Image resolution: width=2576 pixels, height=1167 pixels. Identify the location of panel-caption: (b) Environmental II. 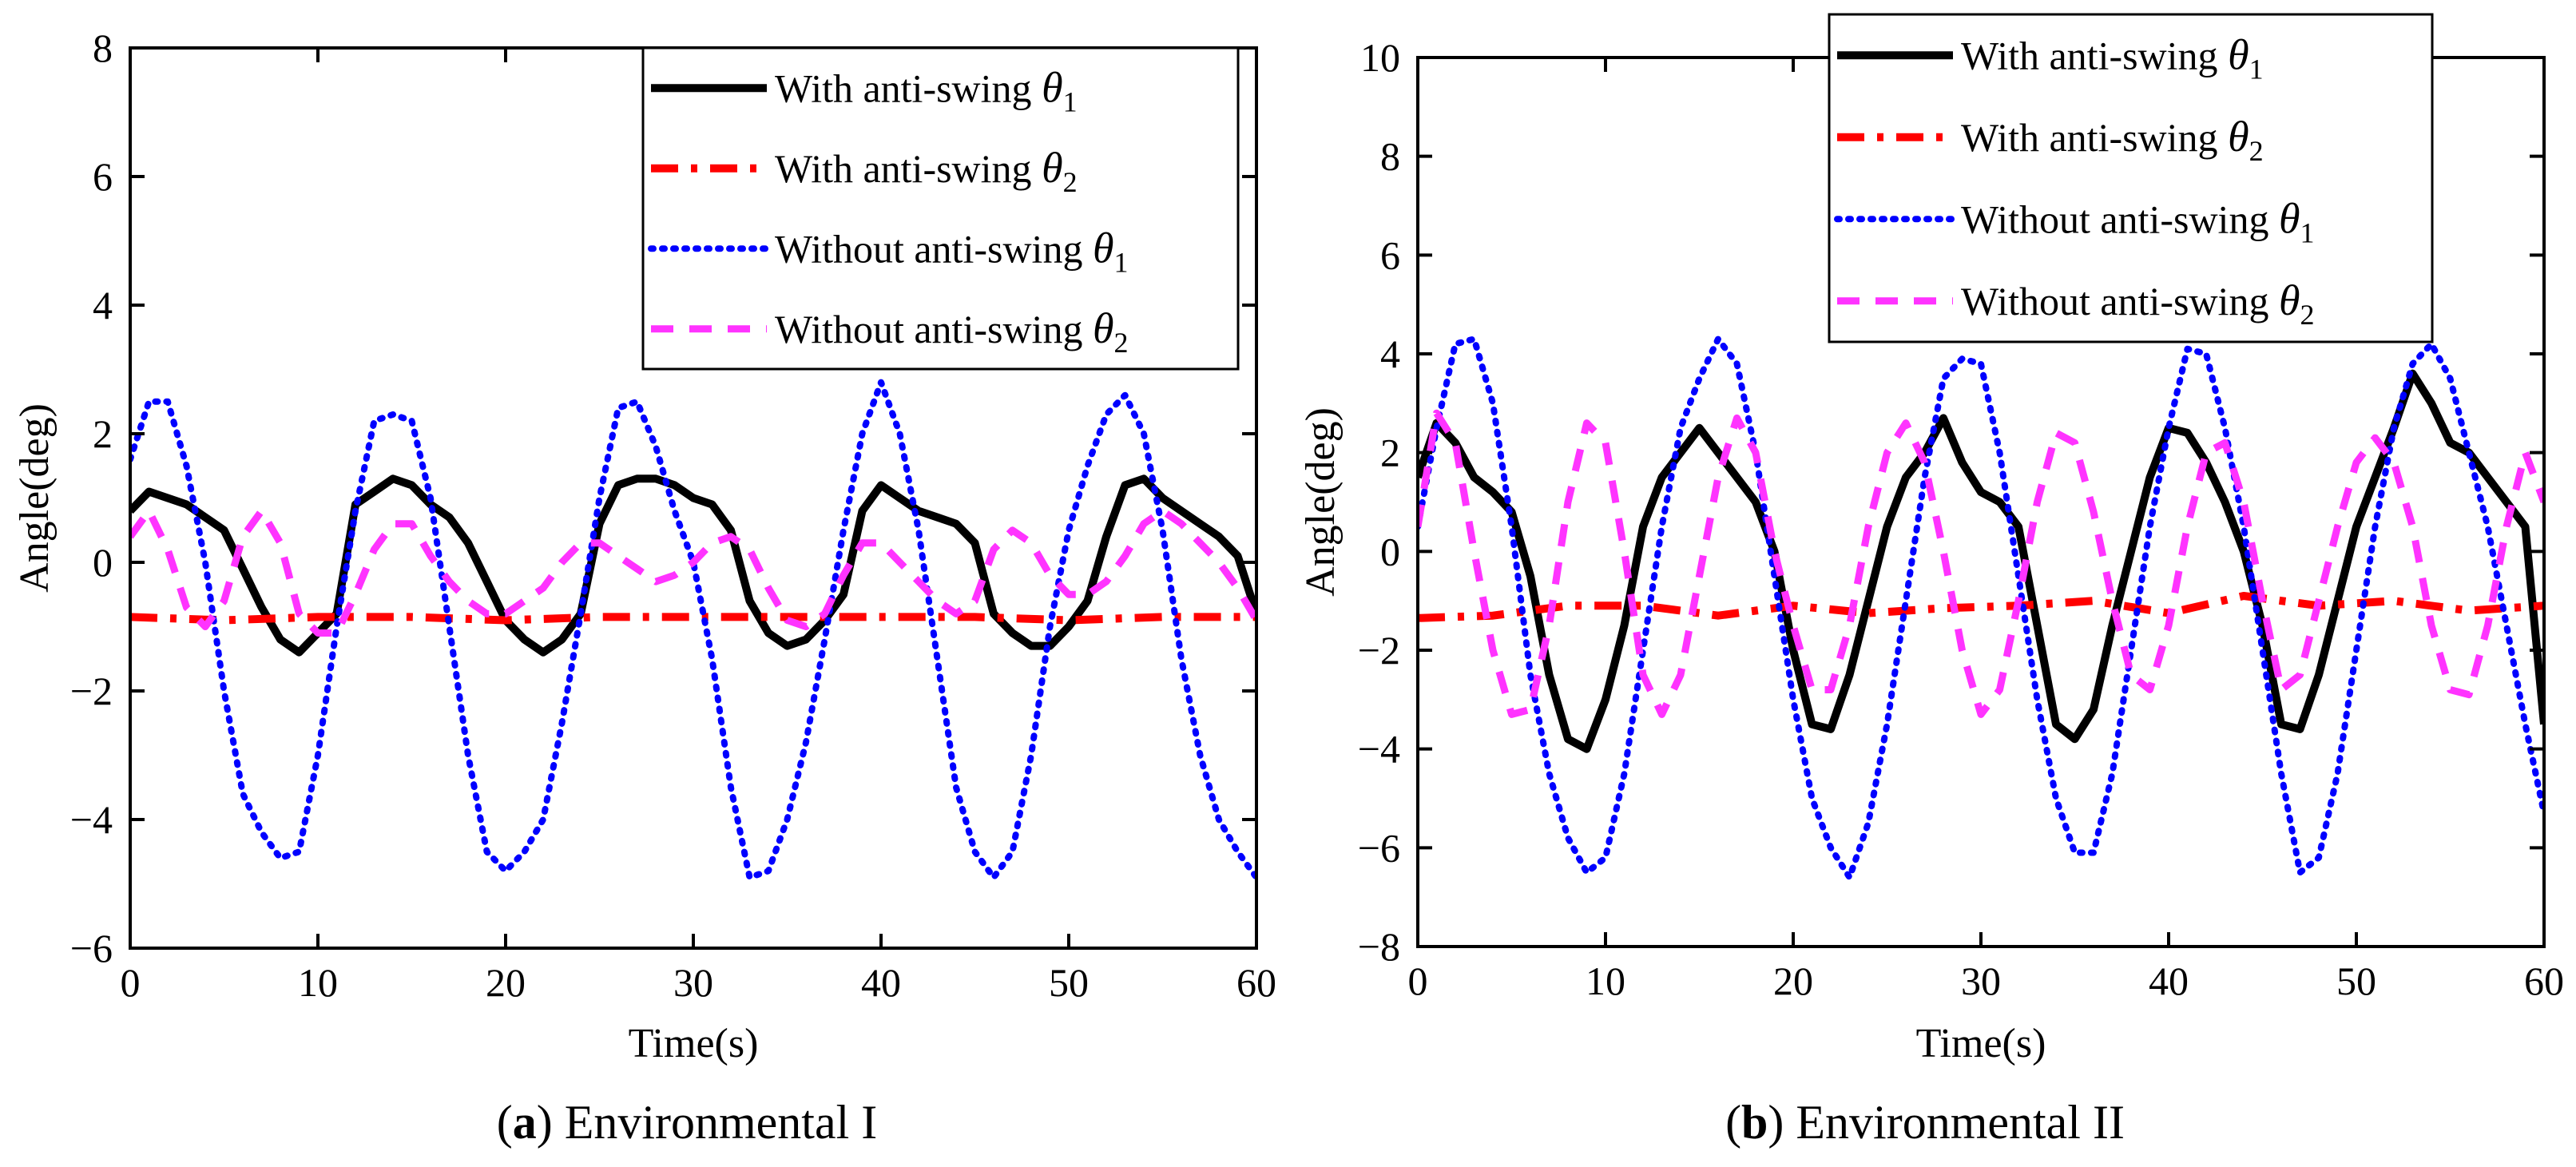
(1925, 1122).